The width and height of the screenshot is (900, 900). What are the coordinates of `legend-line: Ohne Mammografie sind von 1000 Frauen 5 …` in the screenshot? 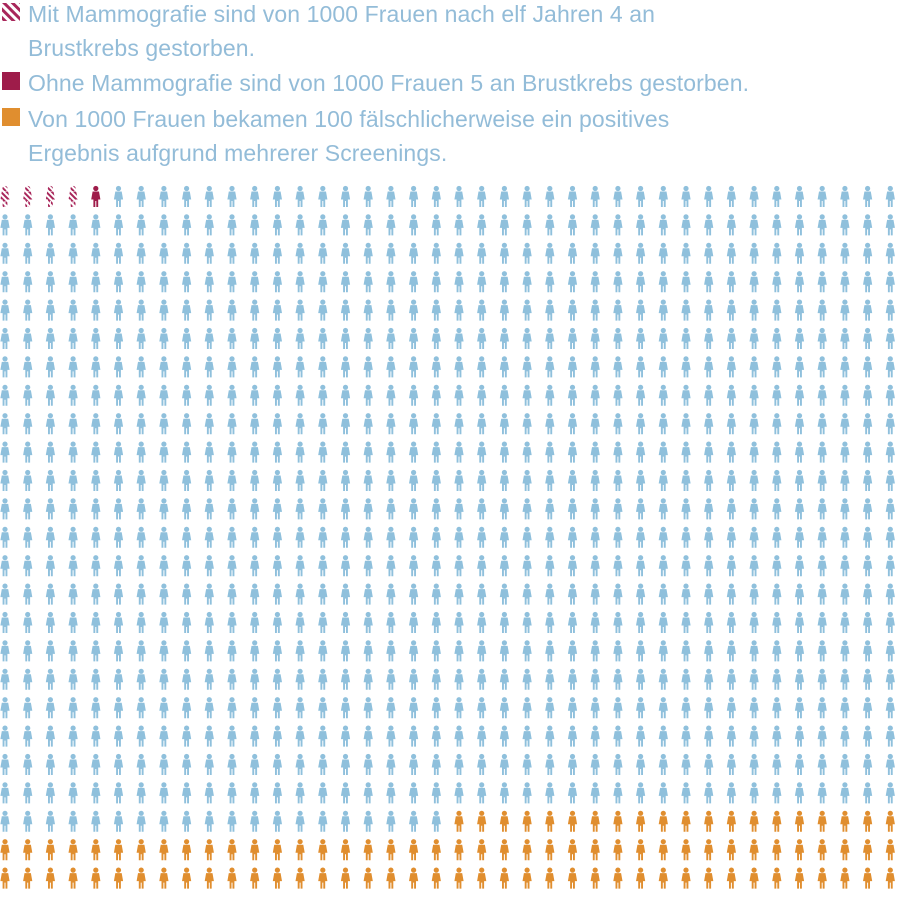 It's located at (389, 83).